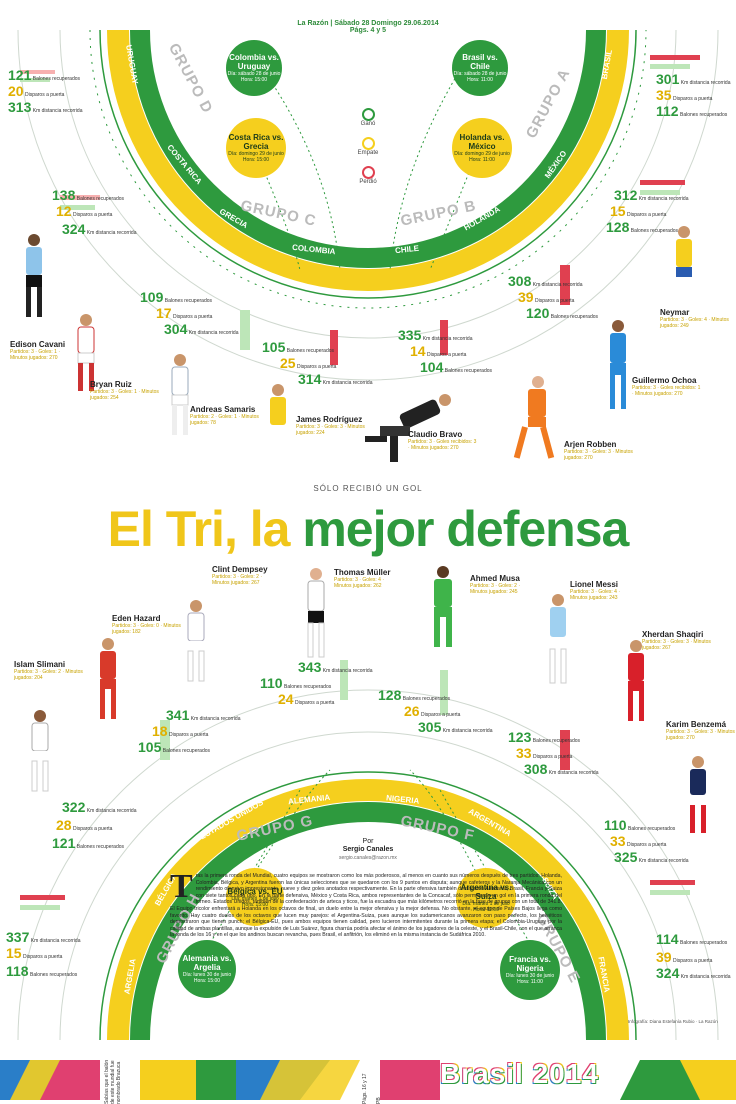 The width and height of the screenshot is (736, 1104). I want to click on match-info: Día: lunes 30 de junio, so click(530, 976).